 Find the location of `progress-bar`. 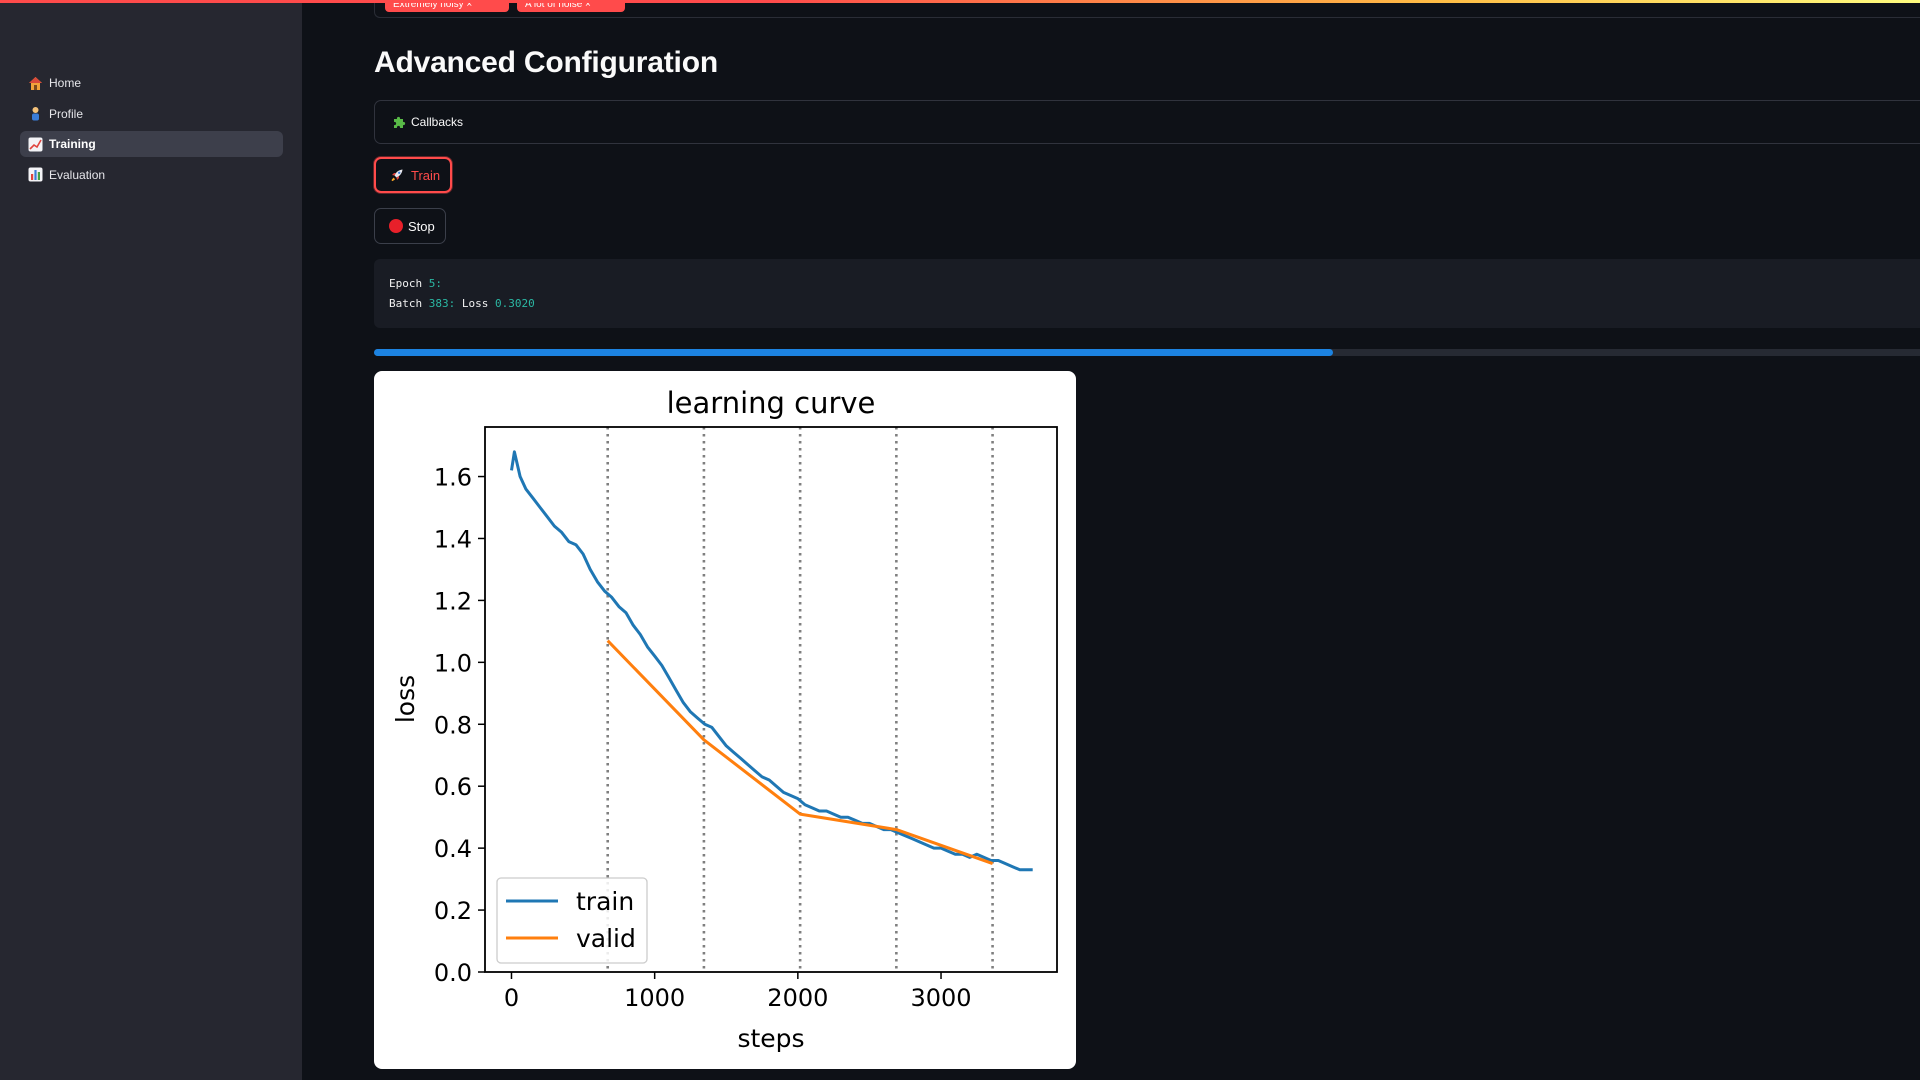

progress-bar is located at coordinates (1147, 352).